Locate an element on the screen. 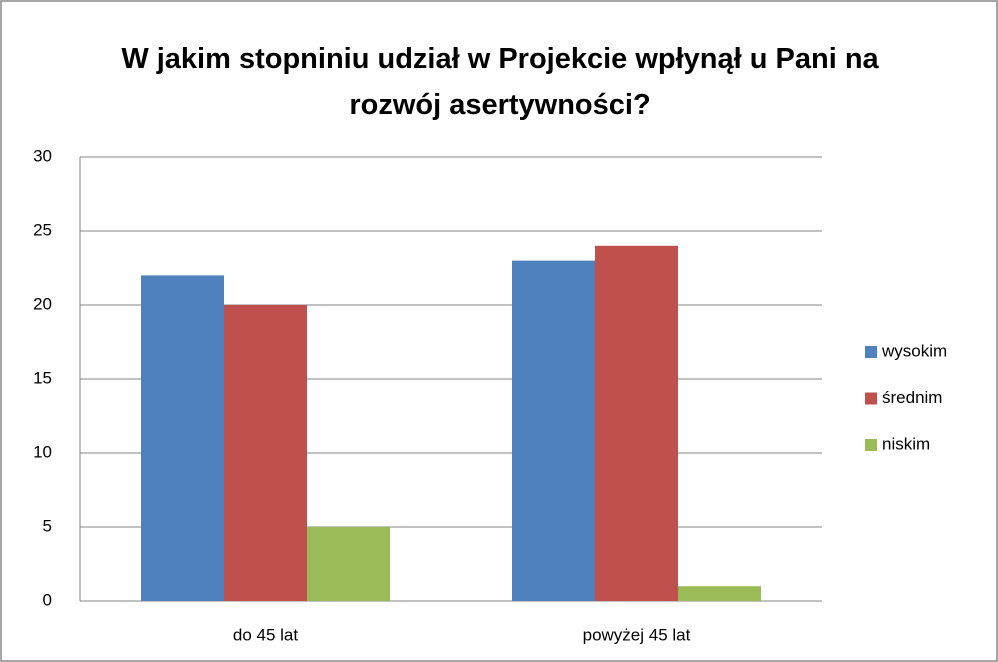  y-tick-label: 10 is located at coordinates (42, 451).